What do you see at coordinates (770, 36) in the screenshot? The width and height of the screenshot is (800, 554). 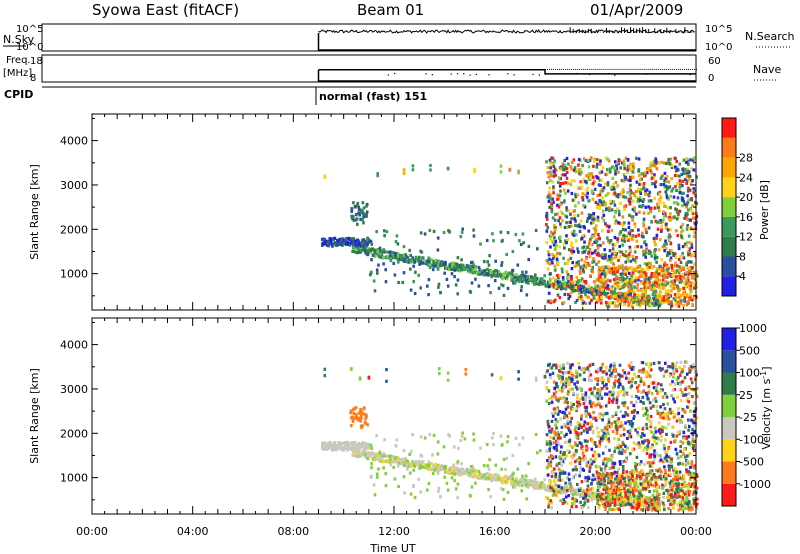 I see `nsearch-label: N.Search` at bounding box center [770, 36].